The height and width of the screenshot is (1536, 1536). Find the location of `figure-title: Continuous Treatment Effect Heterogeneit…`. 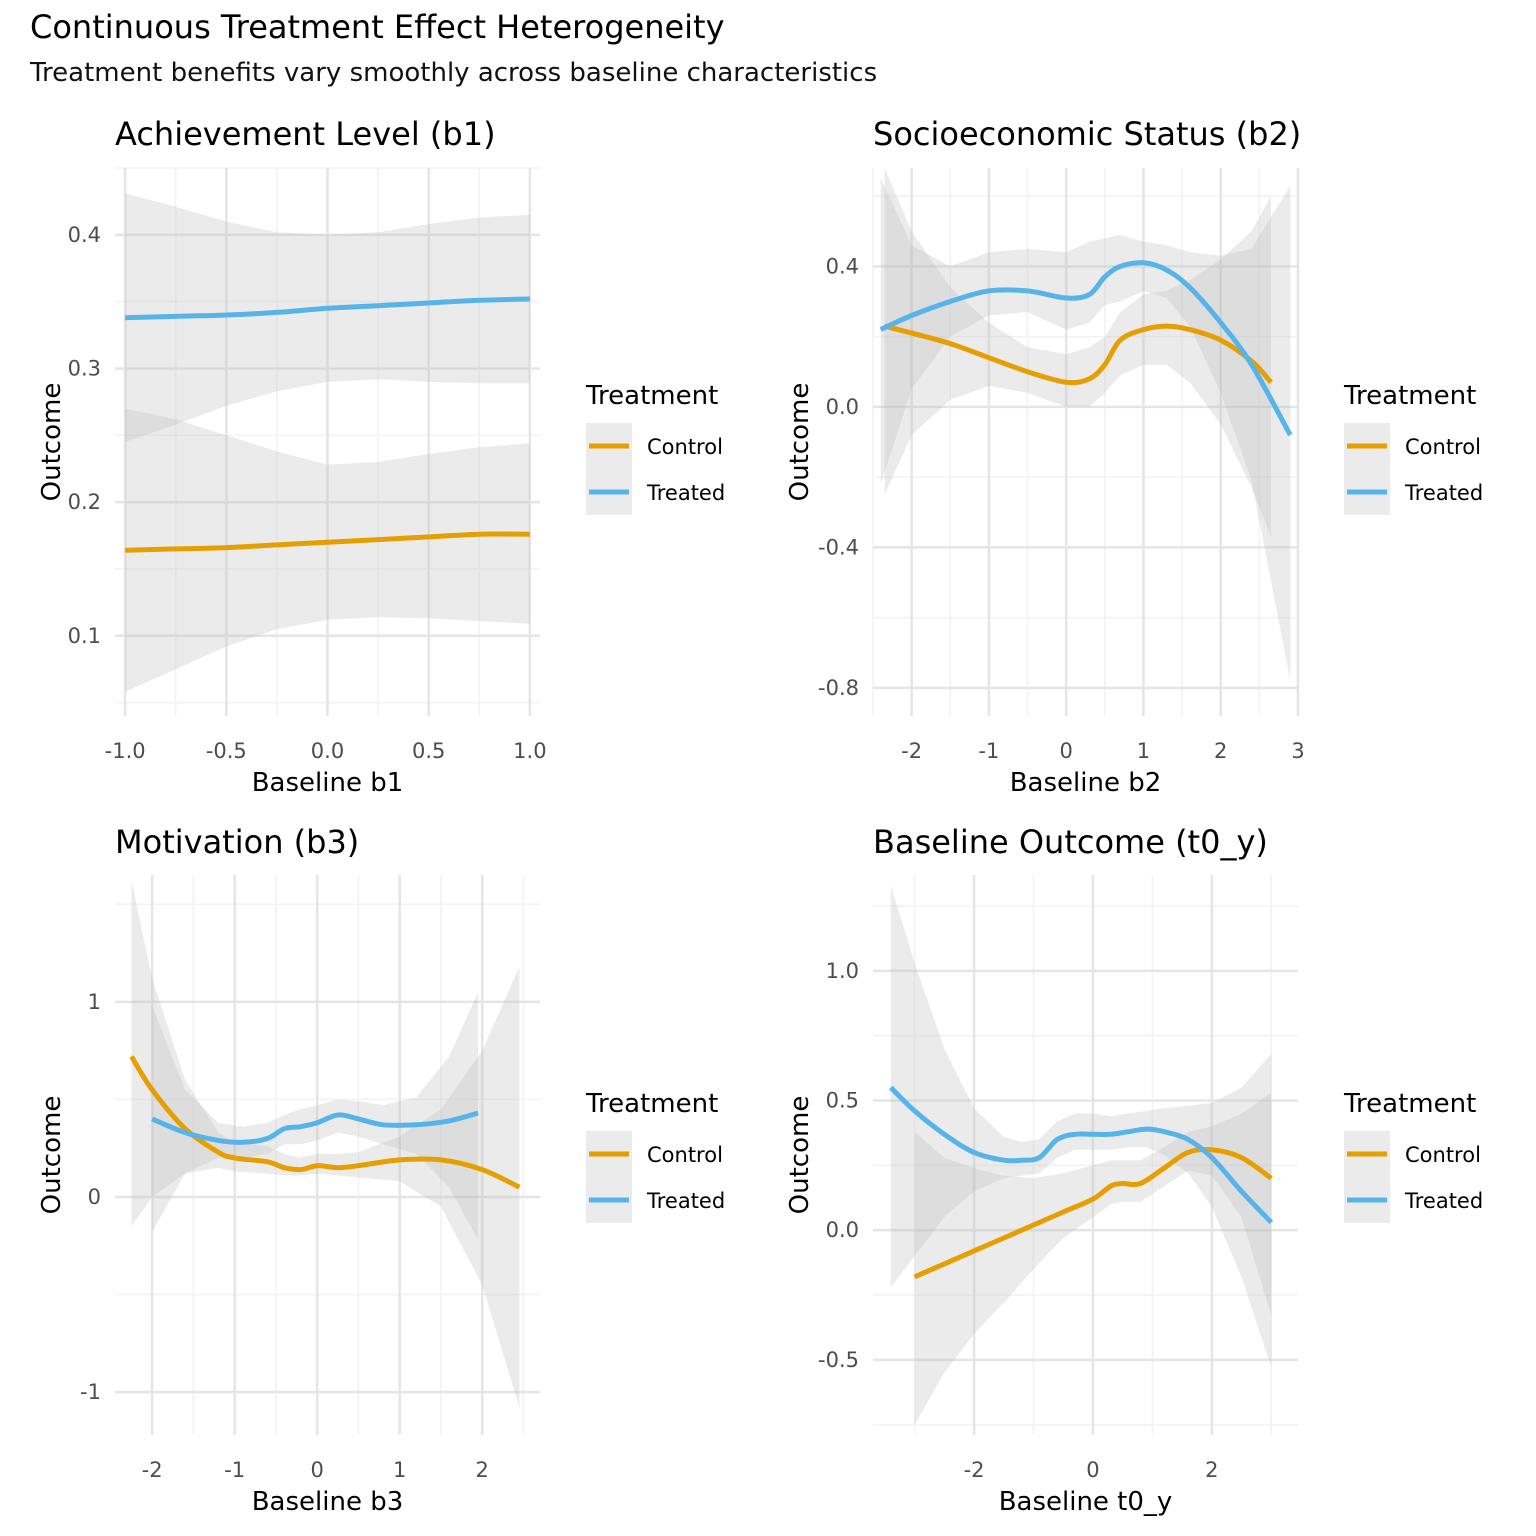

figure-title: Continuous Treatment Effect Heterogeneit… is located at coordinates (377, 27).